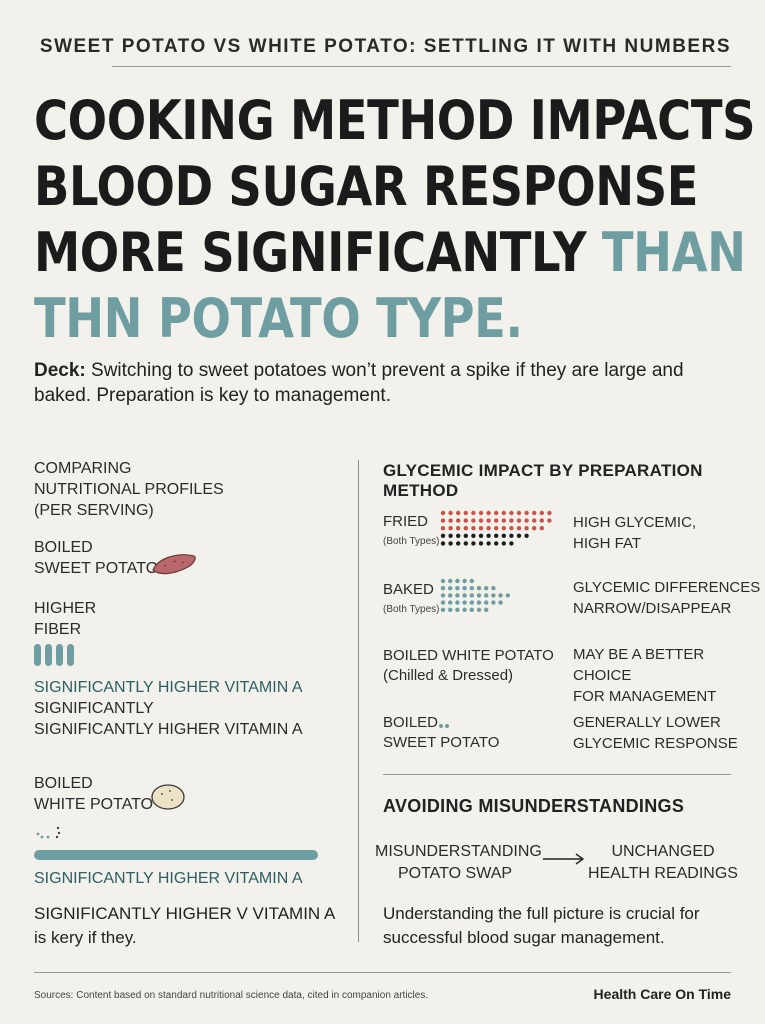 Image resolution: width=765 pixels, height=1024 pixels. What do you see at coordinates (85, 937) in the screenshot?
I see `white-note-line: is kery if they.` at bounding box center [85, 937].